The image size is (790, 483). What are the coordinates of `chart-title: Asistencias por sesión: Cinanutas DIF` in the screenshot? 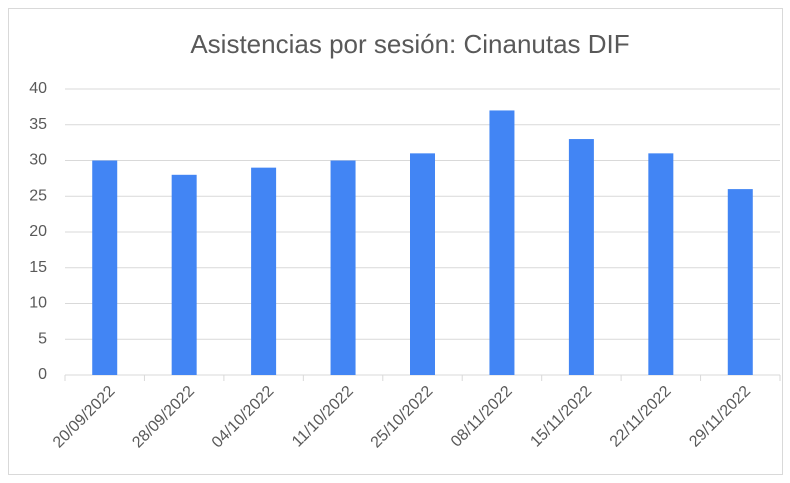 It's located at (409, 44).